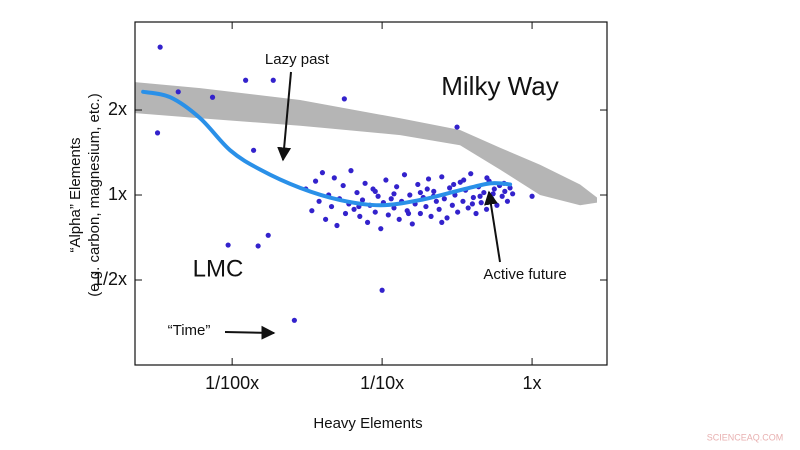 The width and height of the screenshot is (800, 450). Describe the element at coordinates (232, 383) in the screenshot. I see `x-tick-label: 1/100x` at that location.